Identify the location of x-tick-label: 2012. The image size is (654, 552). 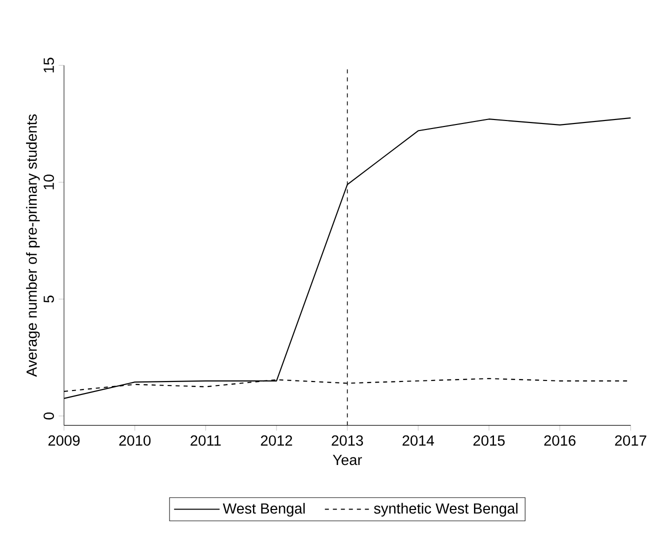
(276, 440).